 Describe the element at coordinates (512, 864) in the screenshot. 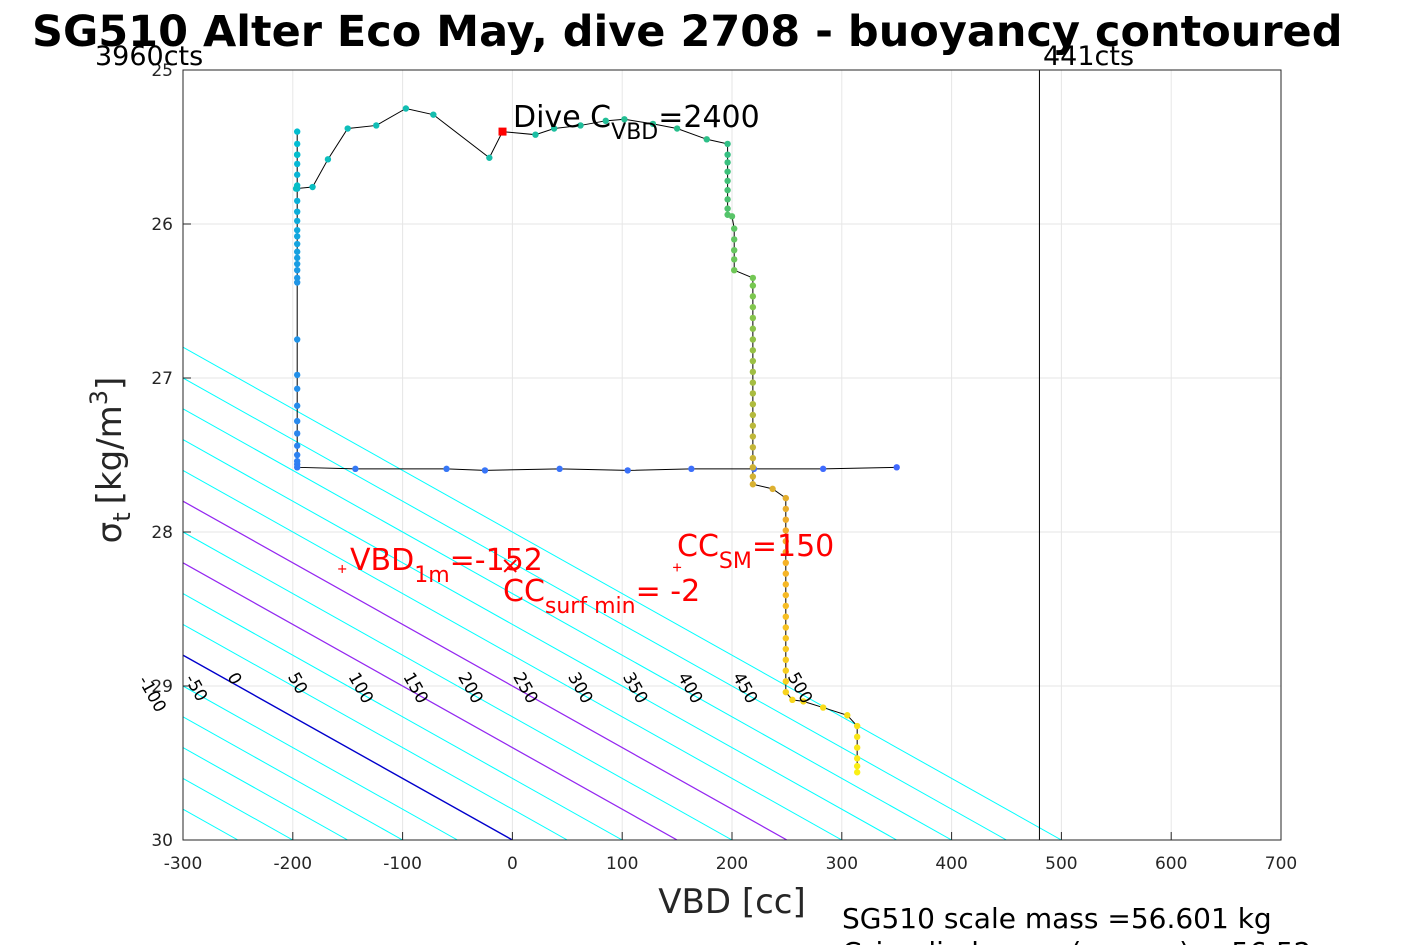

I see `x-tick-label: 0` at that location.